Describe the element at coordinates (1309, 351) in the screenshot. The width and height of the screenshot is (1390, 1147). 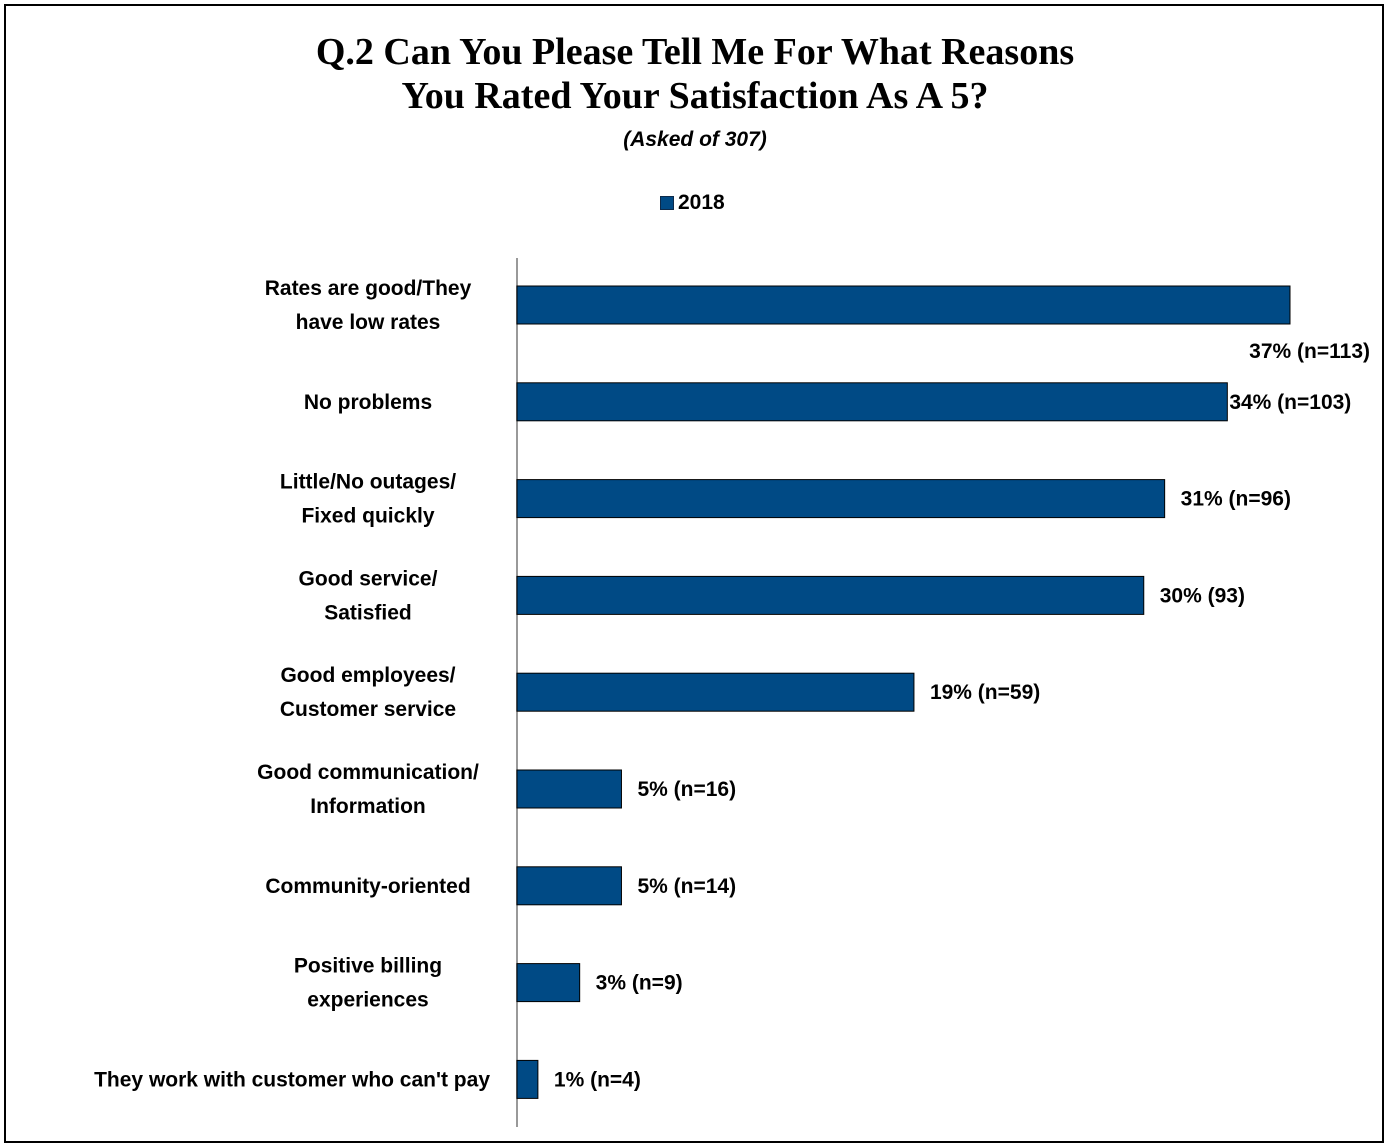
I see `data-label-0: 37% (n=113)` at that location.